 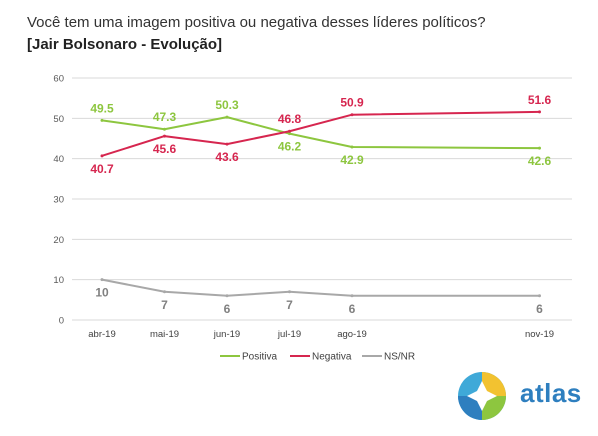 What do you see at coordinates (352, 160) in the screenshot?
I see `data-label: 42.9` at bounding box center [352, 160].